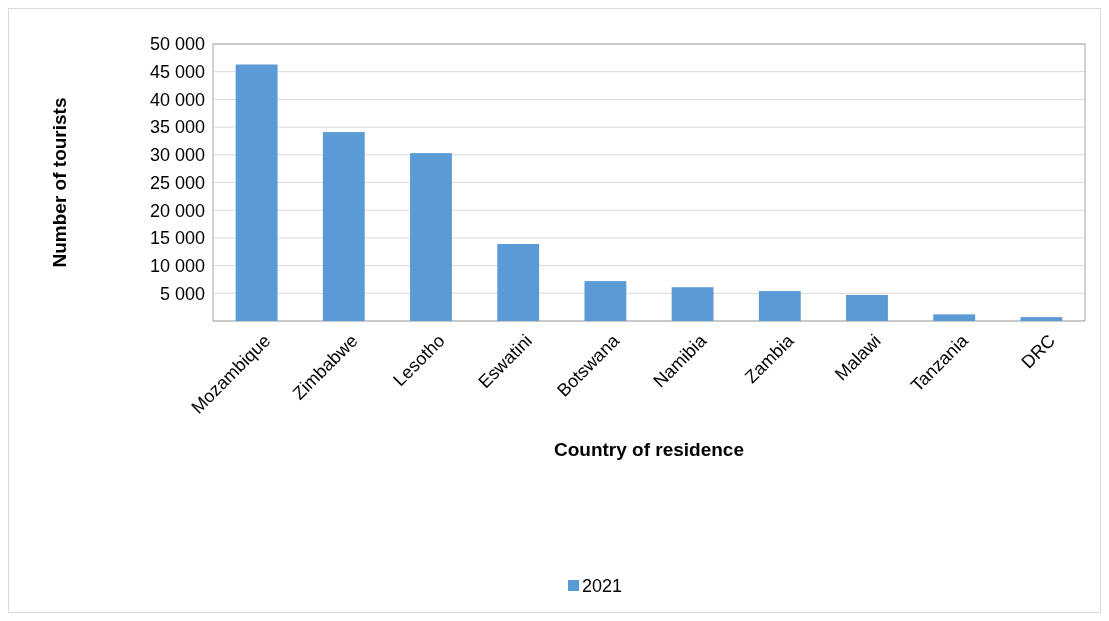  I want to click on y-tick-label: 30 000, so click(177, 155).